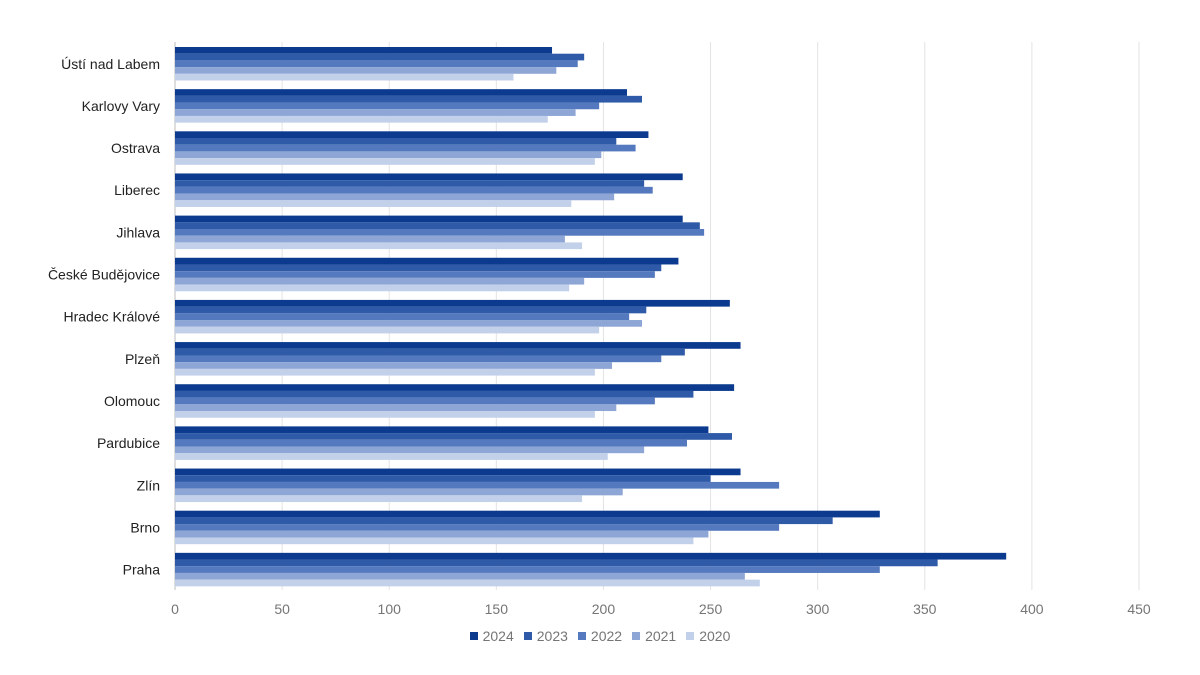  Describe the element at coordinates (142, 570) in the screenshot. I see `category-label: Praha` at that location.